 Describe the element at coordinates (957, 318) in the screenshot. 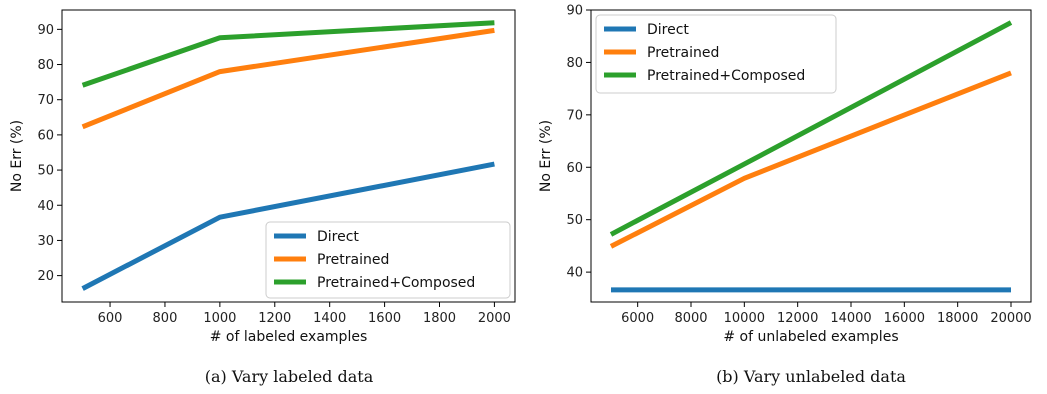

I see `x-tick-label: 18000` at that location.